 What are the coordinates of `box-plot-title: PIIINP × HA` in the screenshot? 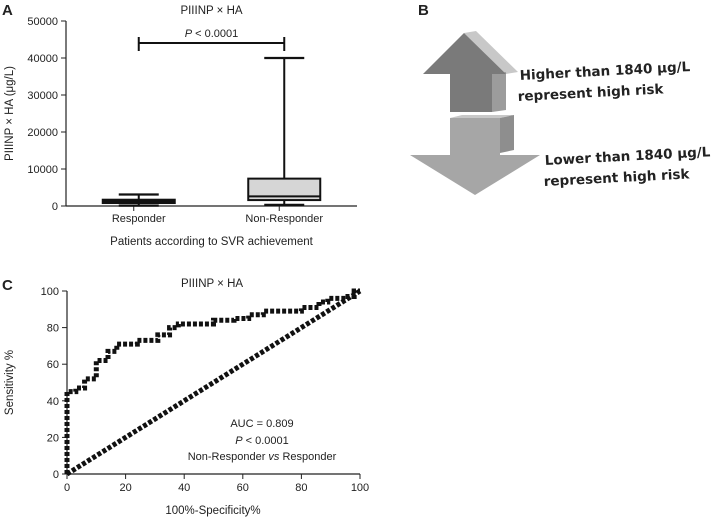 It's located at (211, 11).